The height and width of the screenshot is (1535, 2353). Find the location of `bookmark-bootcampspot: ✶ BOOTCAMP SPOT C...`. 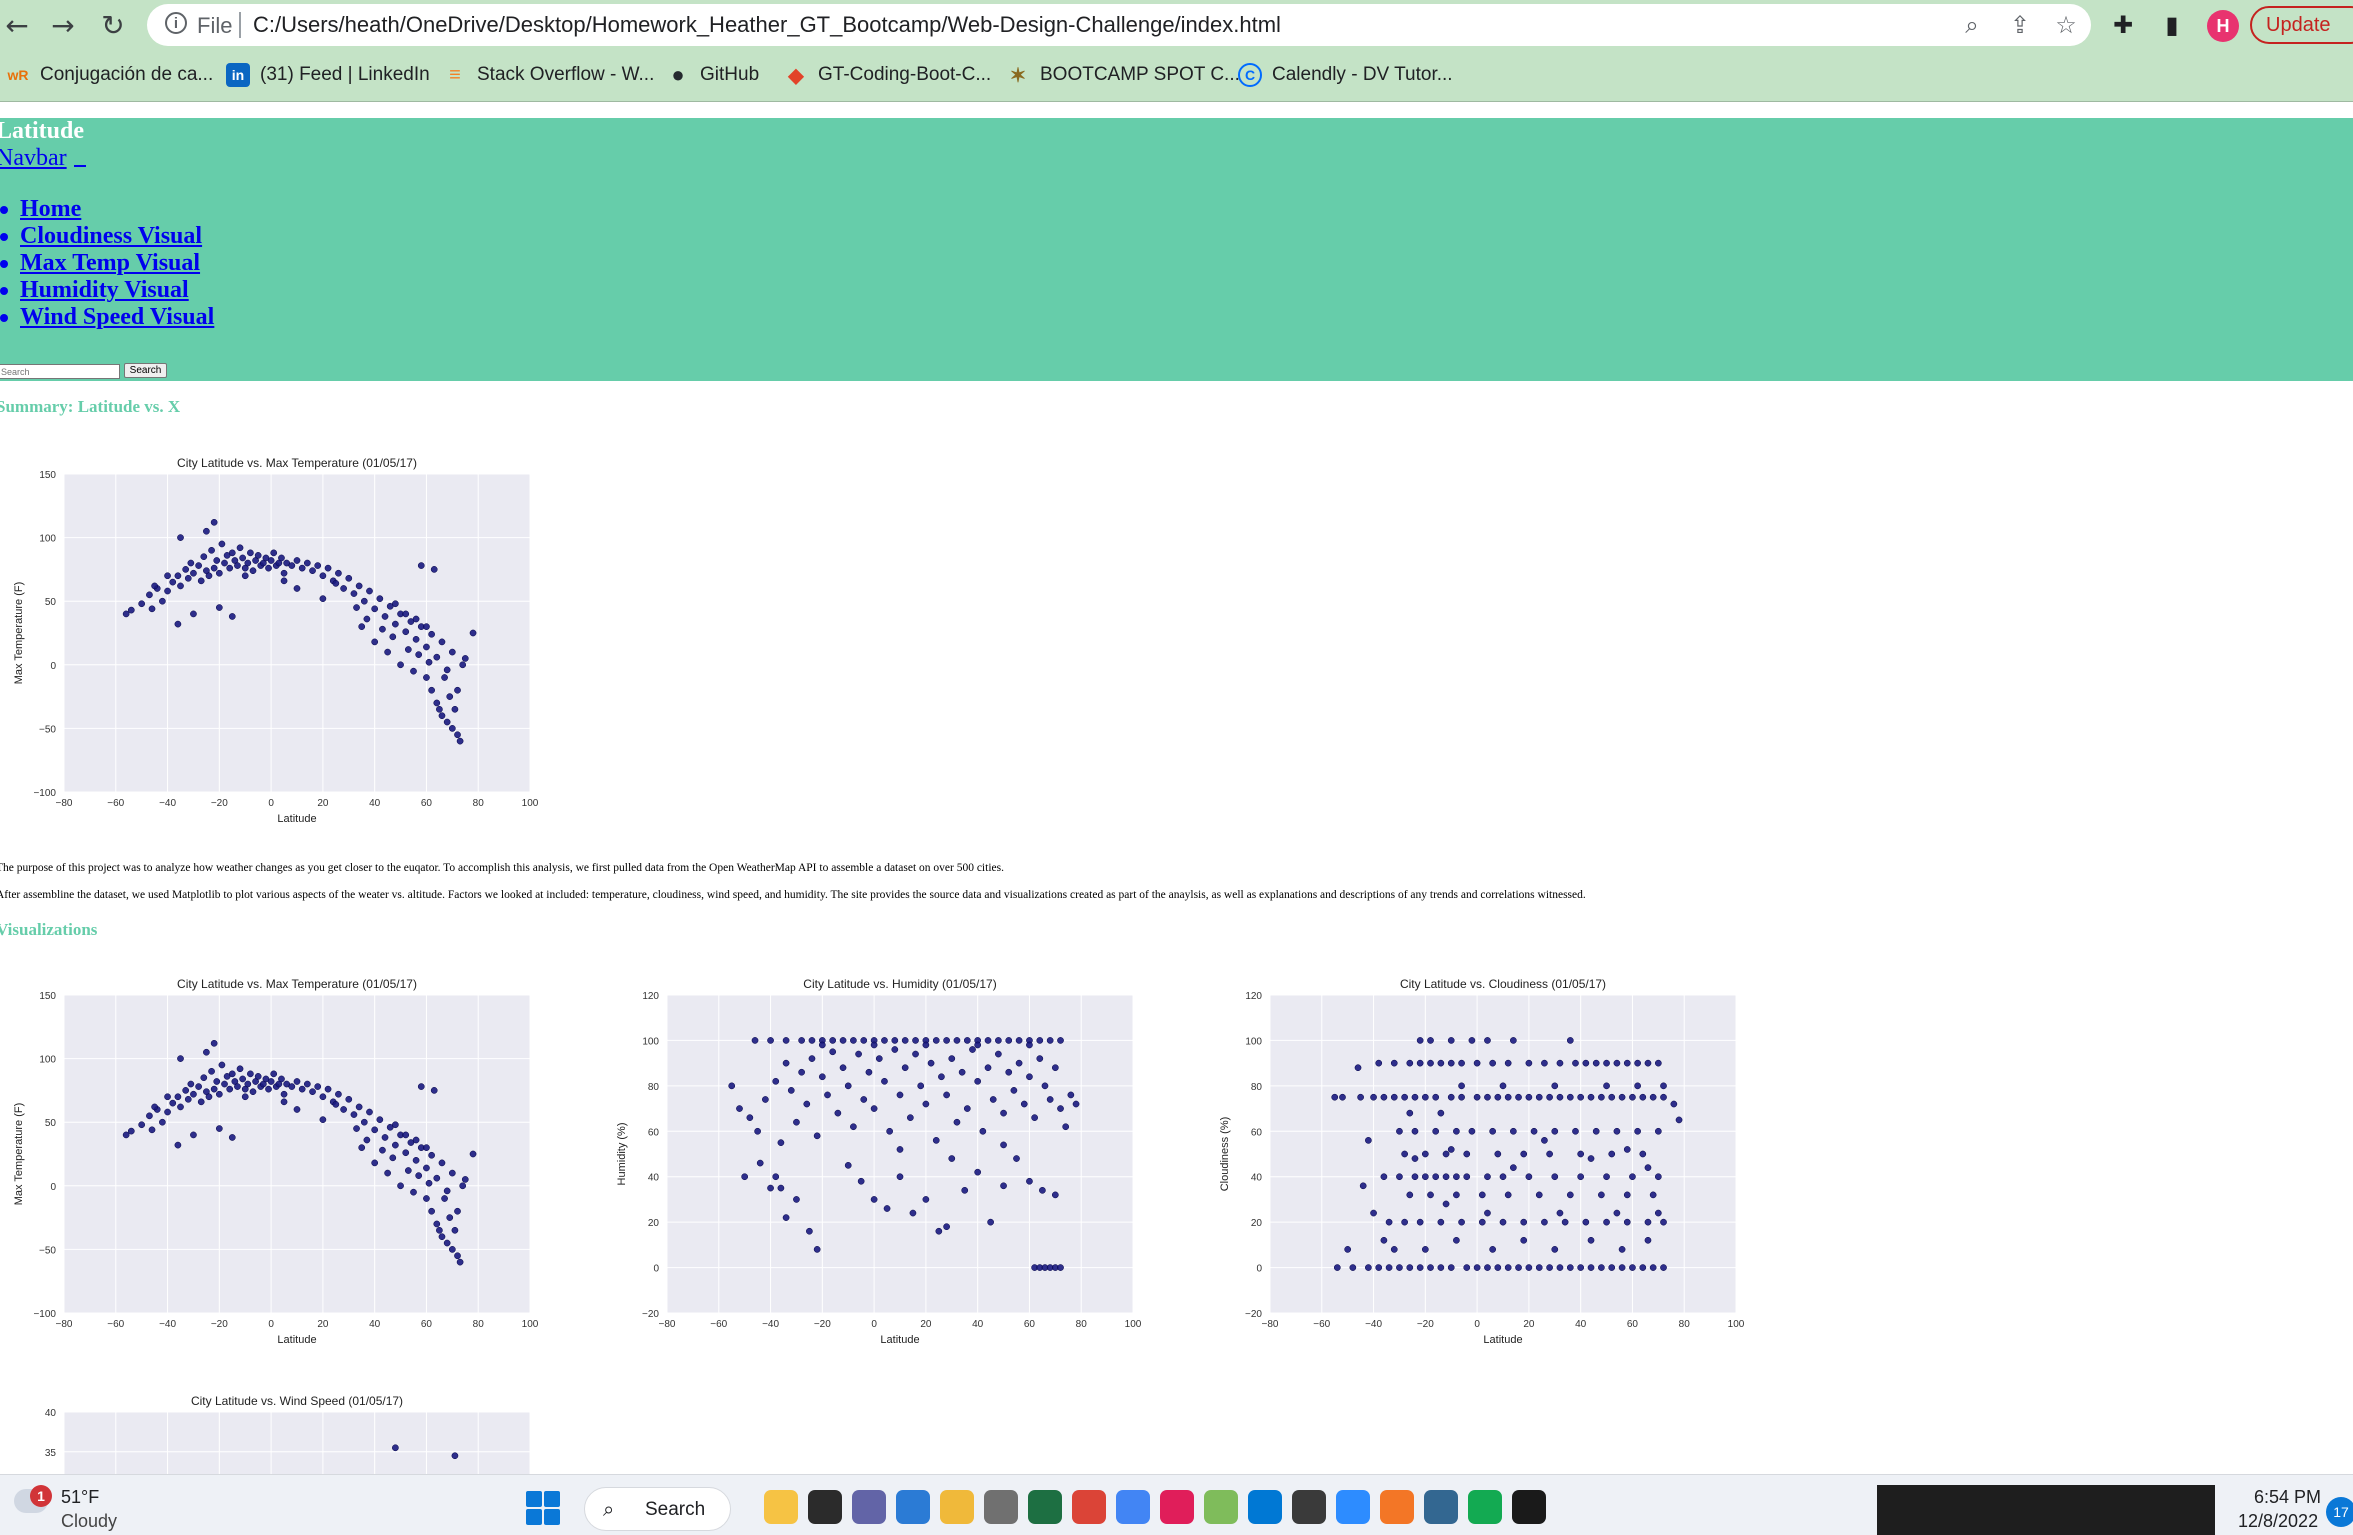

bookmark-bootcampspot: ✶ BOOTCAMP SPOT C... is located at coordinates (1123, 75).